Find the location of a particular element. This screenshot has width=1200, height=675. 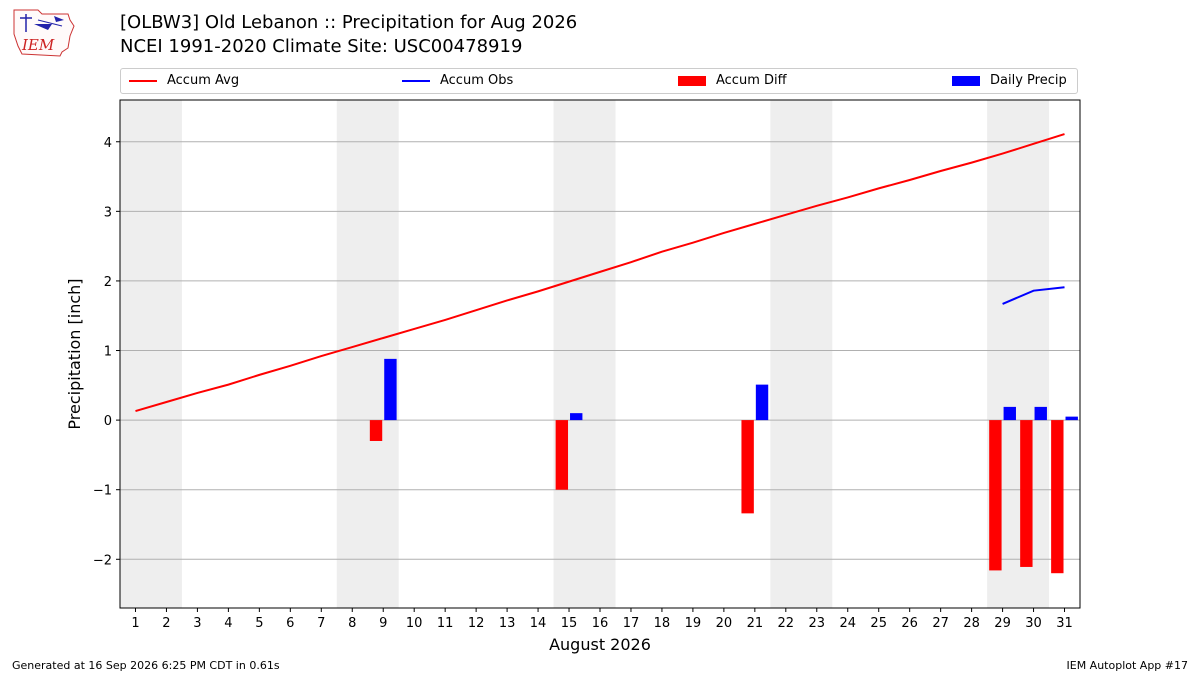

x-tick-label: 4 is located at coordinates (228, 623).